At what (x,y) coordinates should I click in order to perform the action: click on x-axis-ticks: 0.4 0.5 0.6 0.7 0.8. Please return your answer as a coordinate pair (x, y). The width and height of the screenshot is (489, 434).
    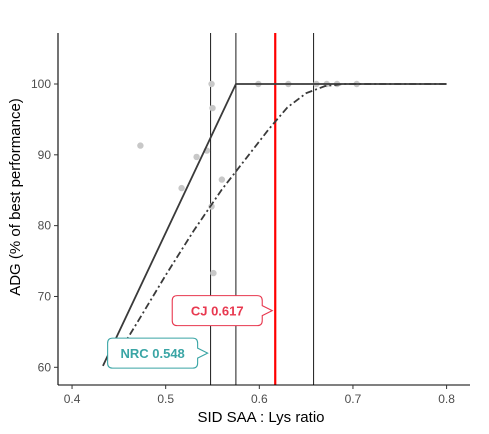
    Looking at the image, I should click on (259, 395).